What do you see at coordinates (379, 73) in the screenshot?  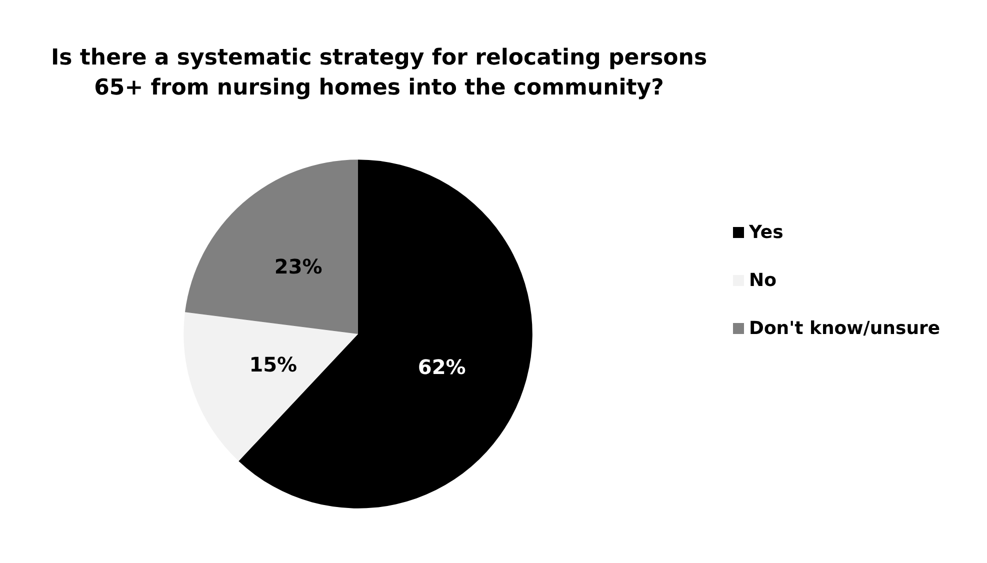 I see `chart-title: Is there a systematic strategy for relocating persons 65+ from nursing homes into the community?` at bounding box center [379, 73].